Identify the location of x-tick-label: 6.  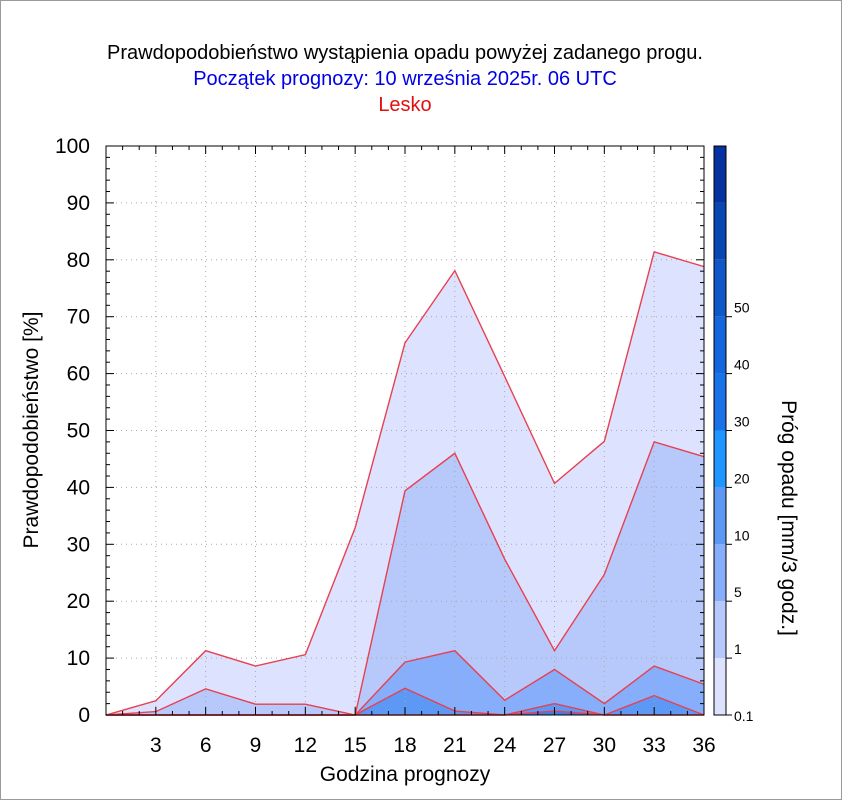
(206, 745).